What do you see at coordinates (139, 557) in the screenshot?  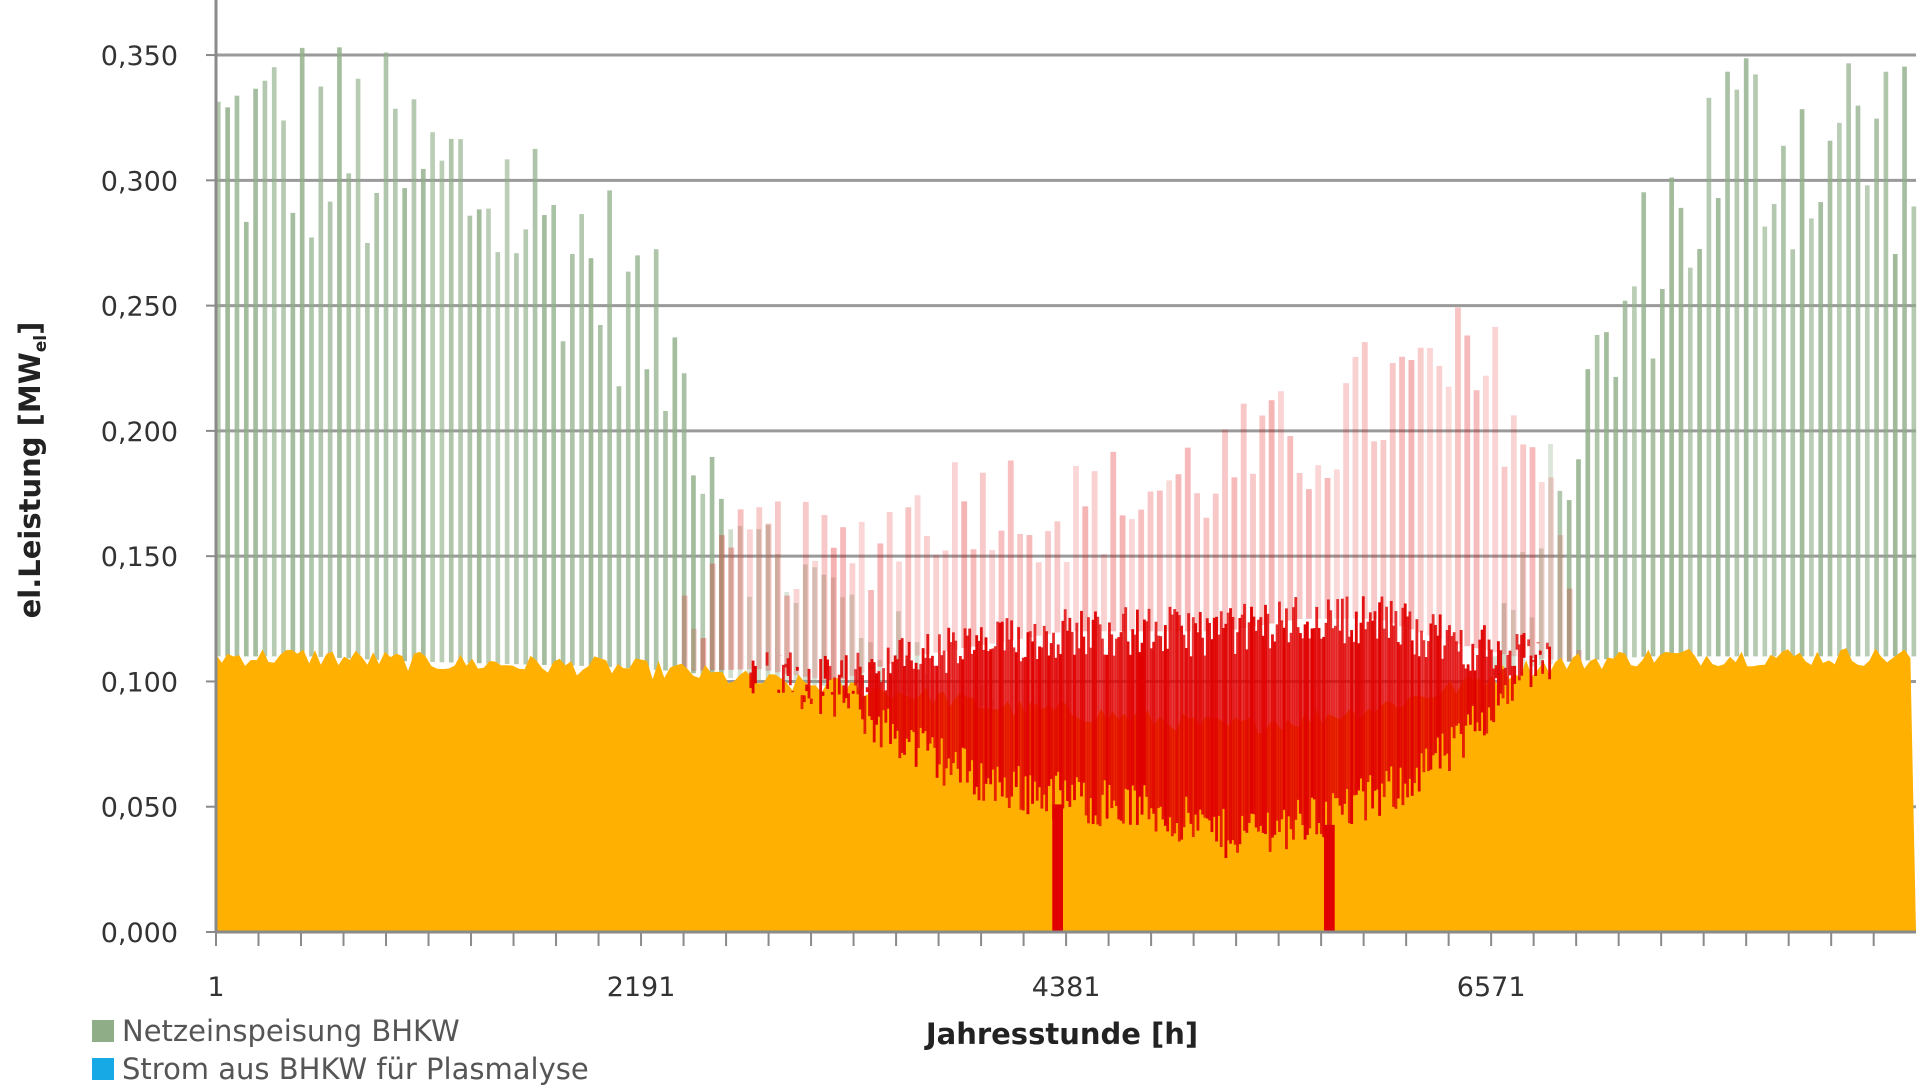 I see `y-tick-label: 0,150` at bounding box center [139, 557].